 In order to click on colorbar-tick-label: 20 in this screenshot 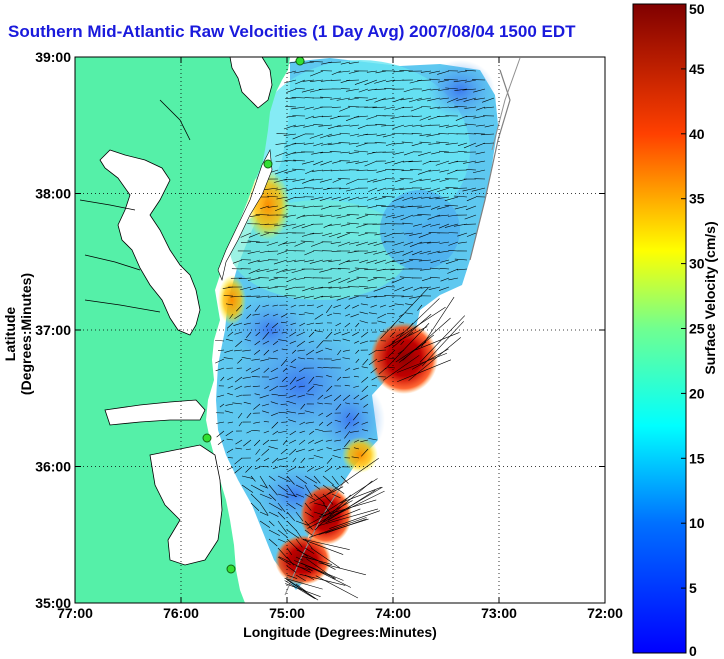, I will do `click(697, 393)`.